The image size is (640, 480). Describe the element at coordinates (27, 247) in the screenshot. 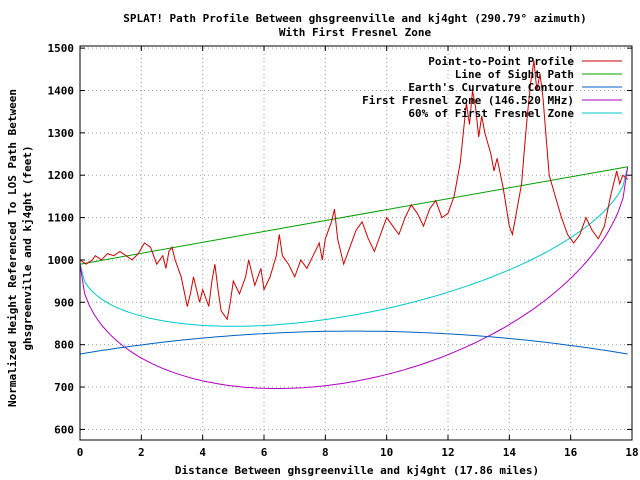

I see `y-axis-label-line2: ghsgreenville and kj4ght (feet)` at that location.